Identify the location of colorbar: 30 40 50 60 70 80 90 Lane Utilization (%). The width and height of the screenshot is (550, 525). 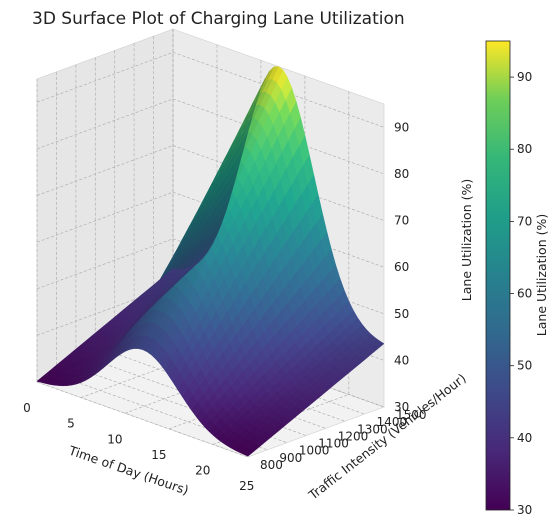
(517, 278).